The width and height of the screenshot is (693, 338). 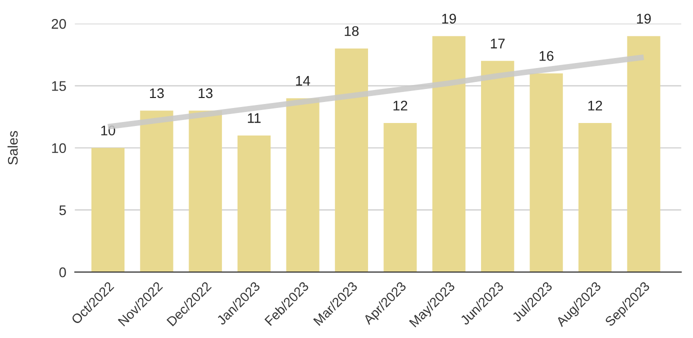 I want to click on data-label: 14, so click(x=303, y=81).